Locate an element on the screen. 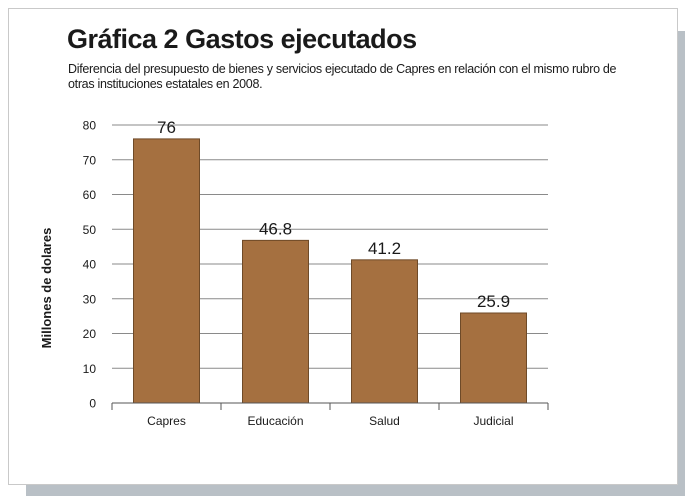 This screenshot has height=497, width=686. x-tick-label: Educación is located at coordinates (275, 421).